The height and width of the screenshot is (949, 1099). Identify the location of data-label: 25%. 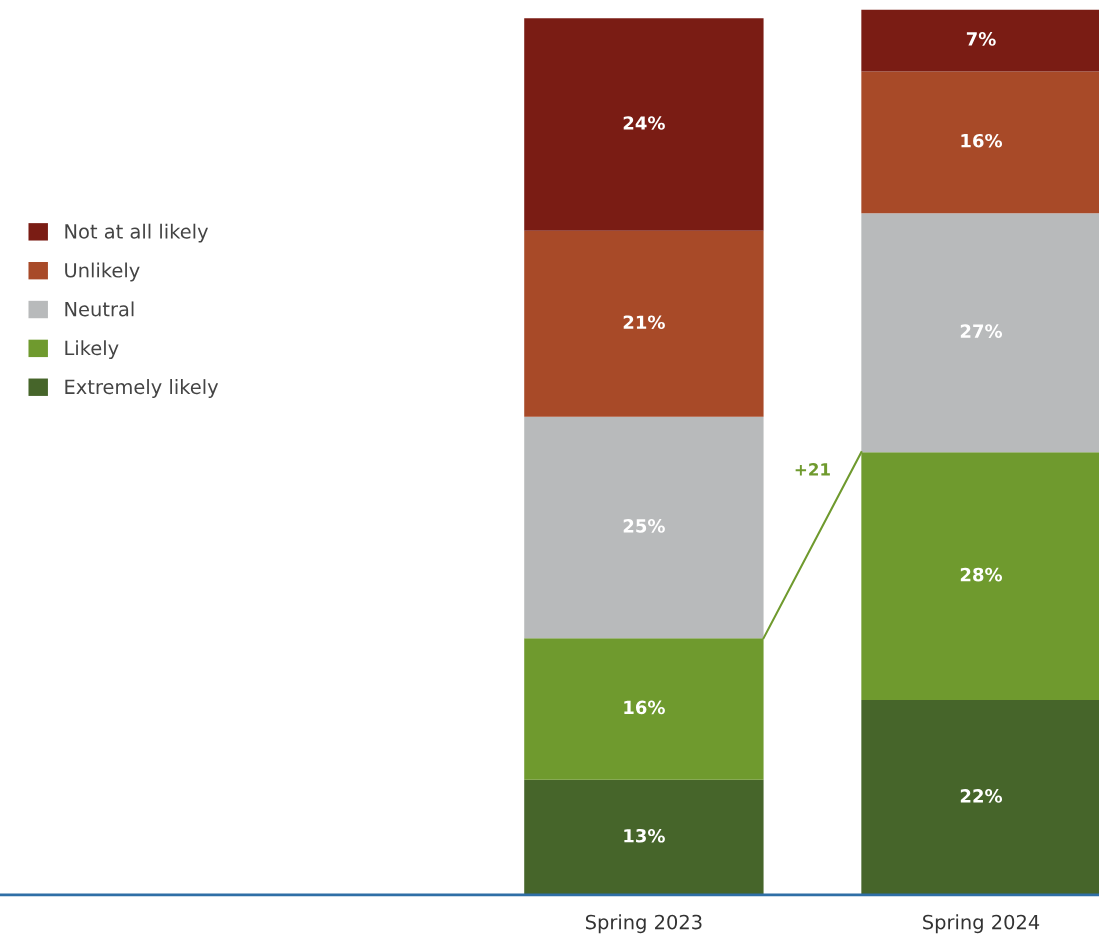
(644, 526).